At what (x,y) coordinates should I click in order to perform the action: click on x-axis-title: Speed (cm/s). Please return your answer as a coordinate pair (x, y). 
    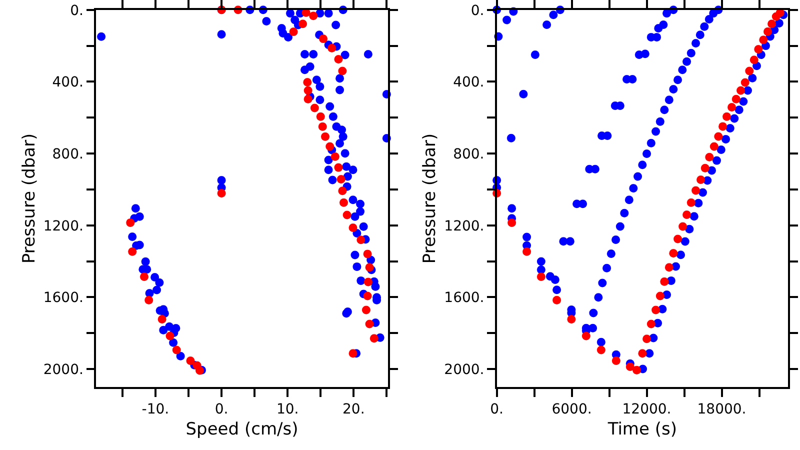
    Looking at the image, I should click on (242, 429).